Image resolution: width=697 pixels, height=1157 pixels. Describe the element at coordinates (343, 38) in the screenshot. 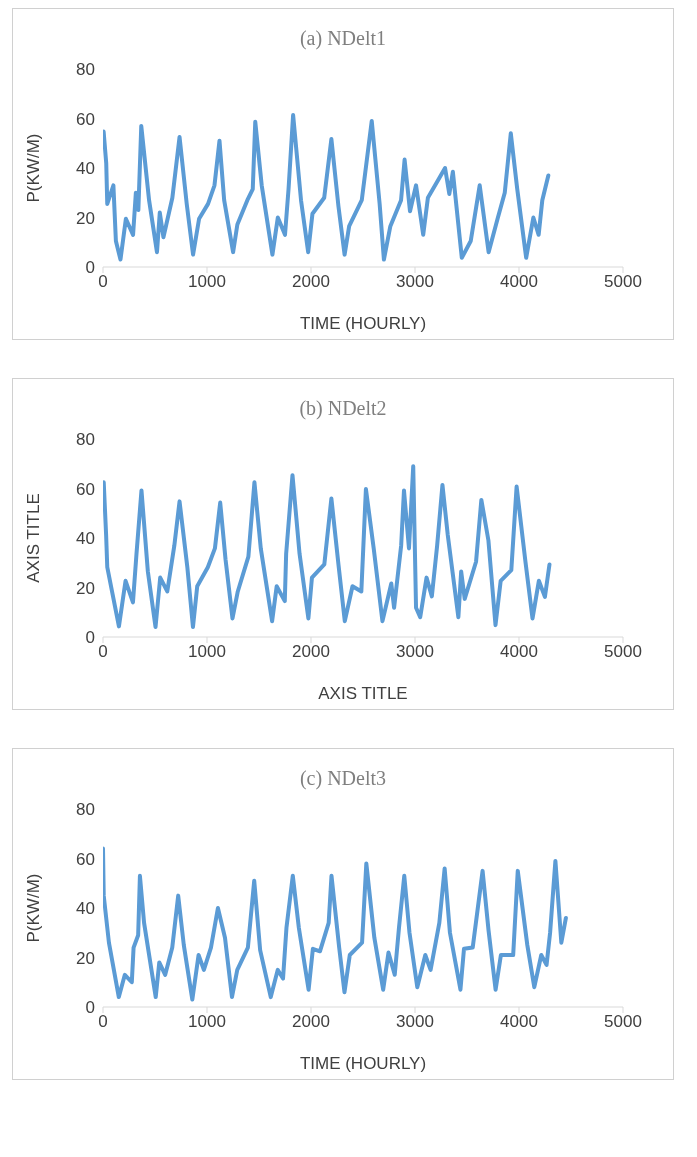

I see `chart-title: (a) NDelt1` at that location.